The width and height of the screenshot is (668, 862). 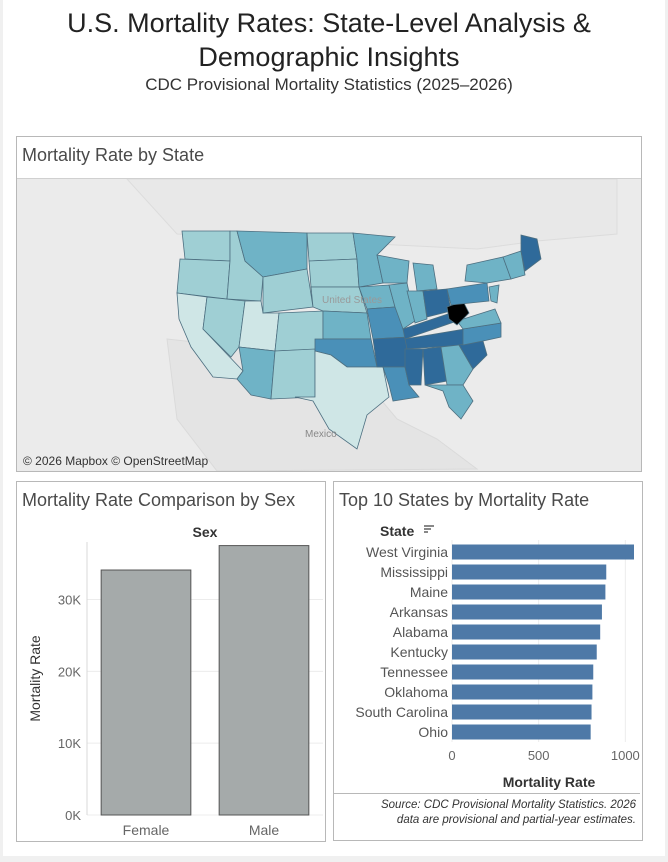 I want to click on top10-xtick-label: 1000, so click(x=625, y=755).